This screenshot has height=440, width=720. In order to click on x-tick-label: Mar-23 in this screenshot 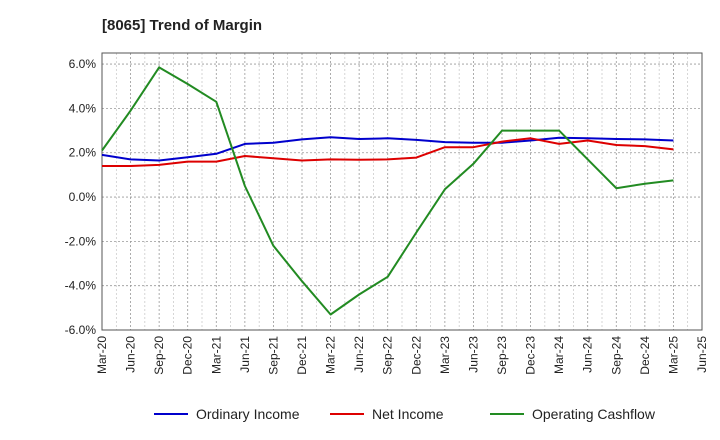, I will do `click(445, 355)`.